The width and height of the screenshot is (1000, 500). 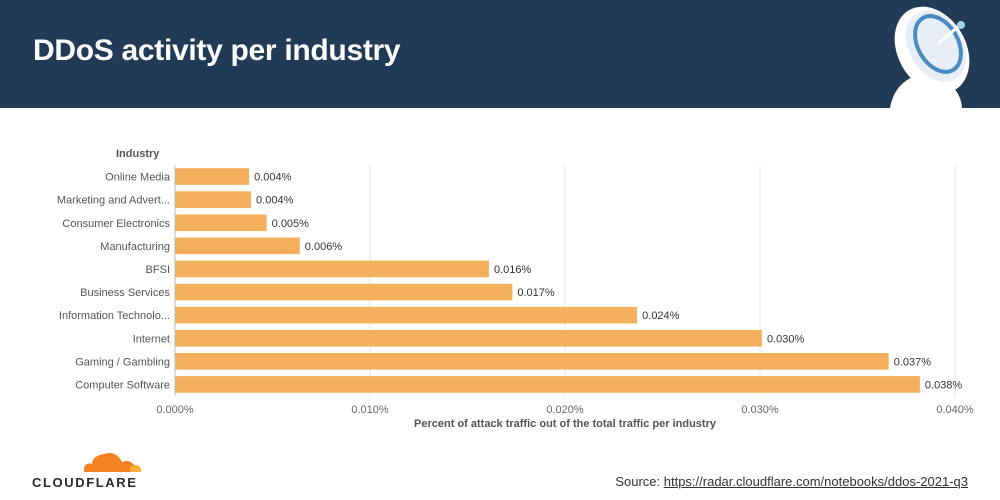 I want to click on x-tick-label: 0.010%, so click(x=370, y=410).